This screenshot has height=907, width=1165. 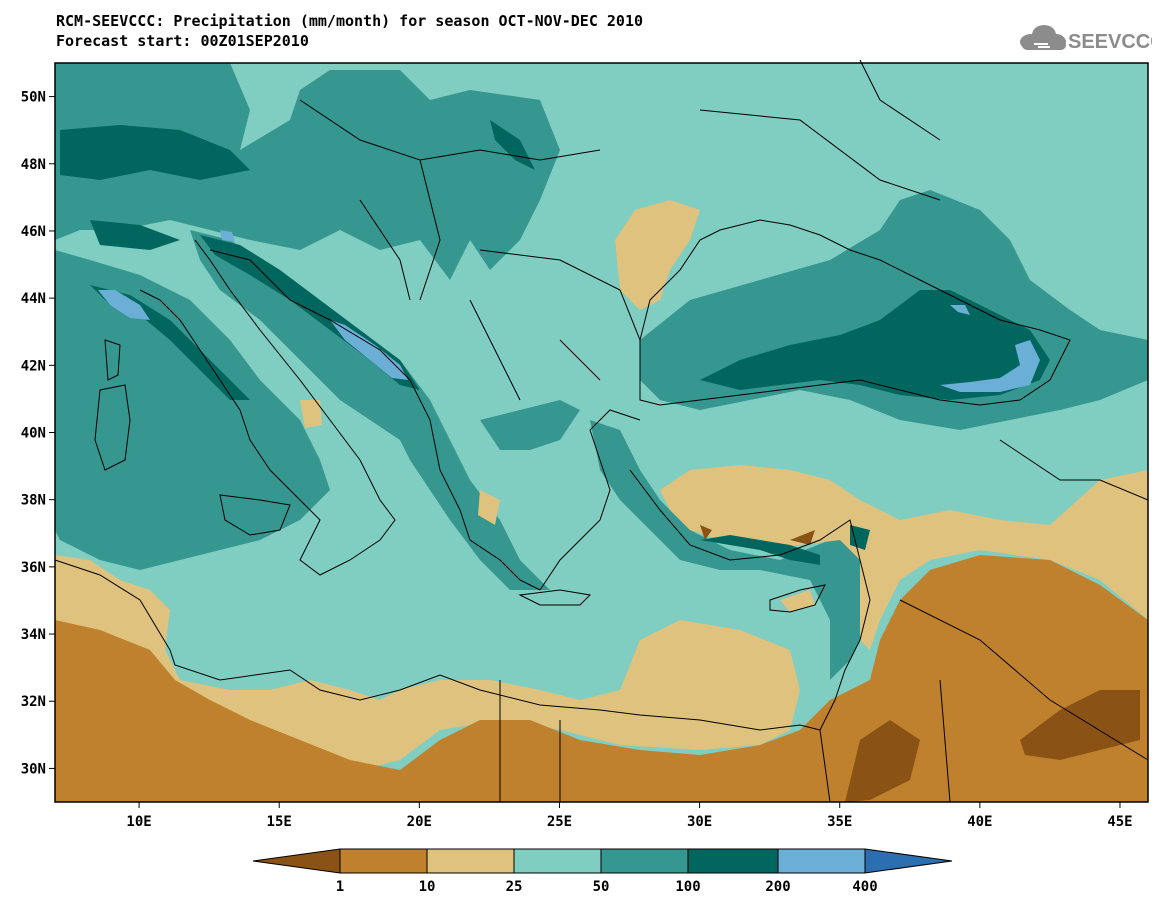 I want to click on lat-tick-label: 44N, so click(x=33, y=299).